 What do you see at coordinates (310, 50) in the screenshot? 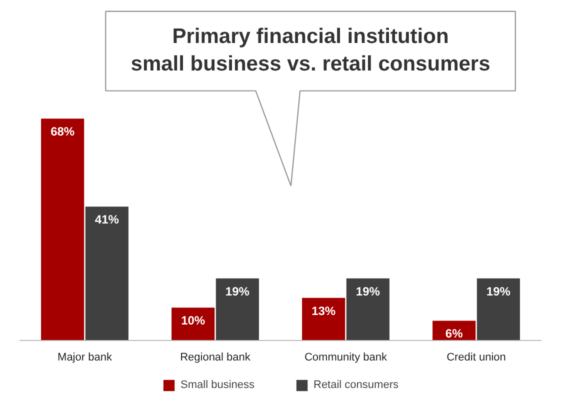
I see `chart-title: Primary financial institution small business vs. retail consumers` at bounding box center [310, 50].